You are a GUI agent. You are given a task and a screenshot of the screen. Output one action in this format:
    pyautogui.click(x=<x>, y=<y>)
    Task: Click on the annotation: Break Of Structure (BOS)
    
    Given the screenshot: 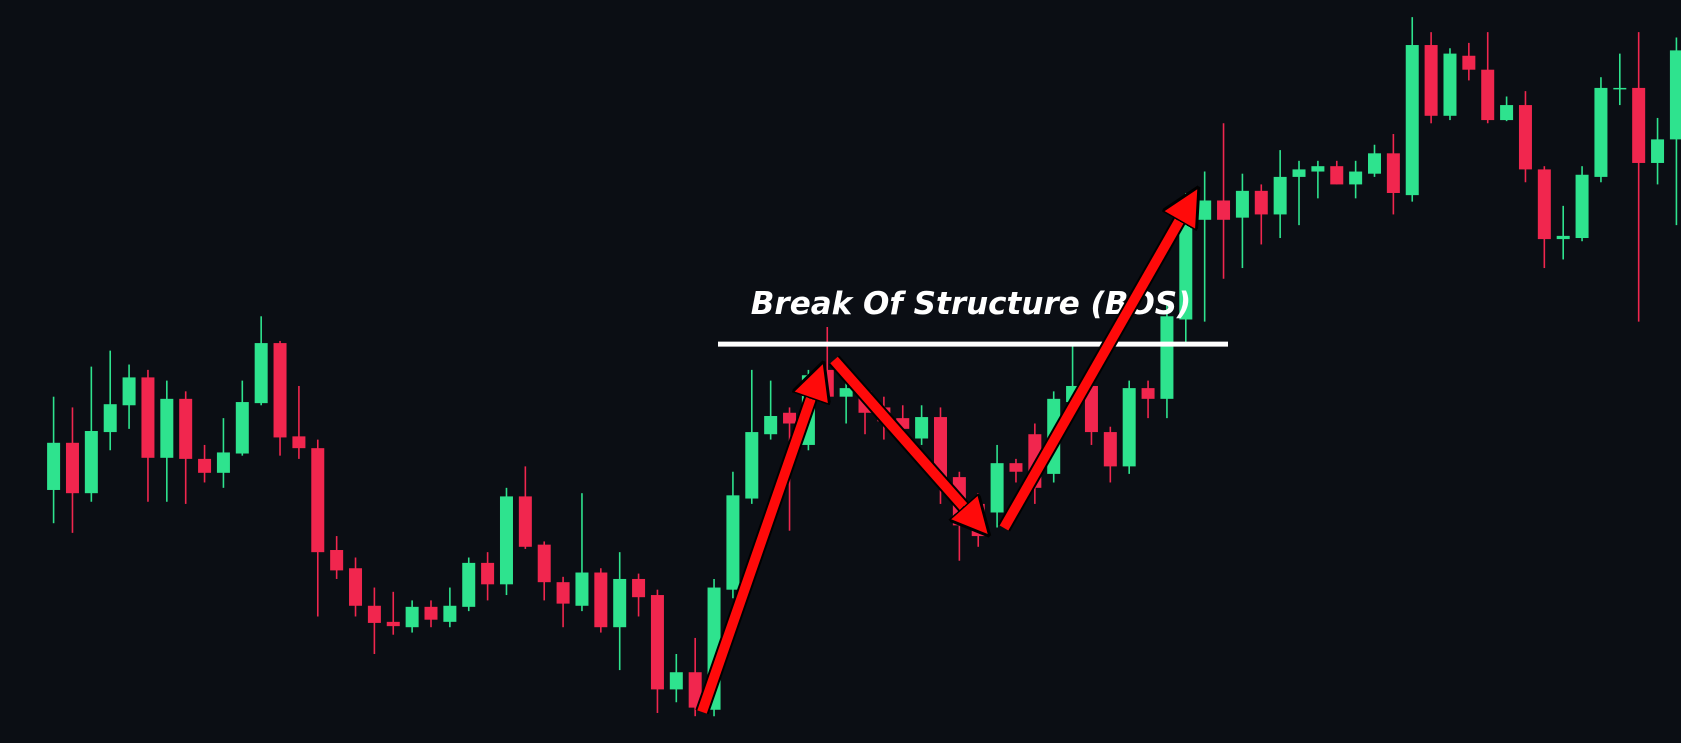 What is the action you would take?
    pyautogui.click(x=973, y=316)
    